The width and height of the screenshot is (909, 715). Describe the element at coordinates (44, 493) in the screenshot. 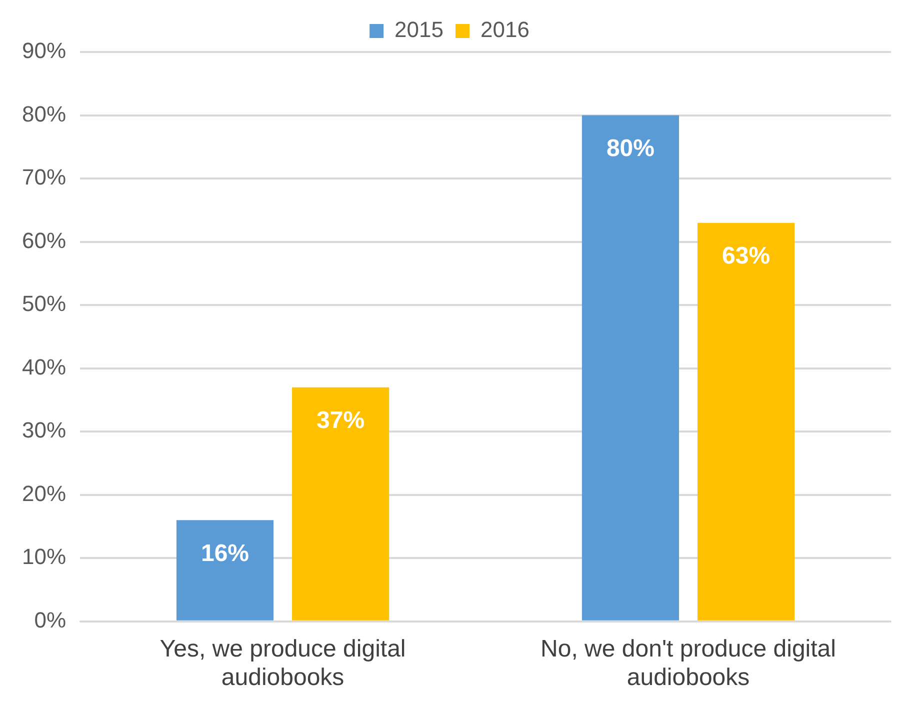

I see `y-tick-label: 20%` at that location.